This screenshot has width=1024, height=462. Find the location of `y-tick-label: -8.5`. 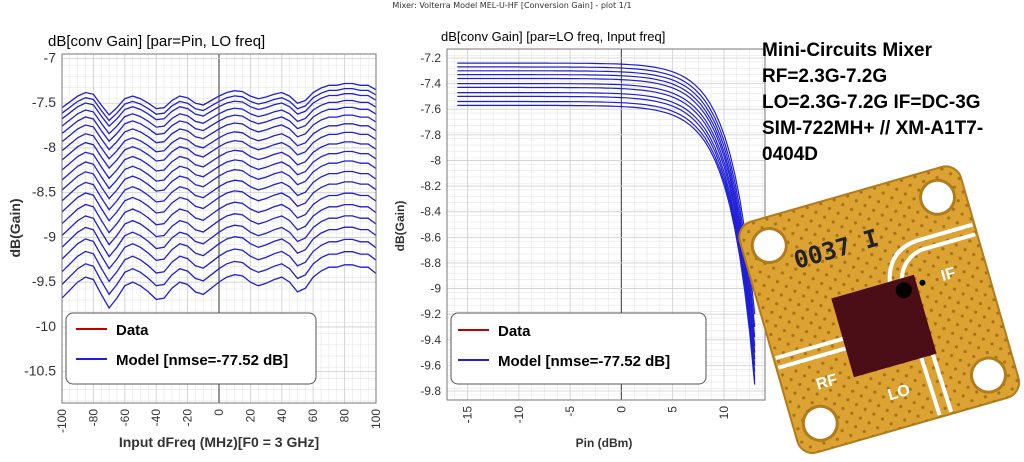

y-tick-label: -8.5 is located at coordinates (44, 192).